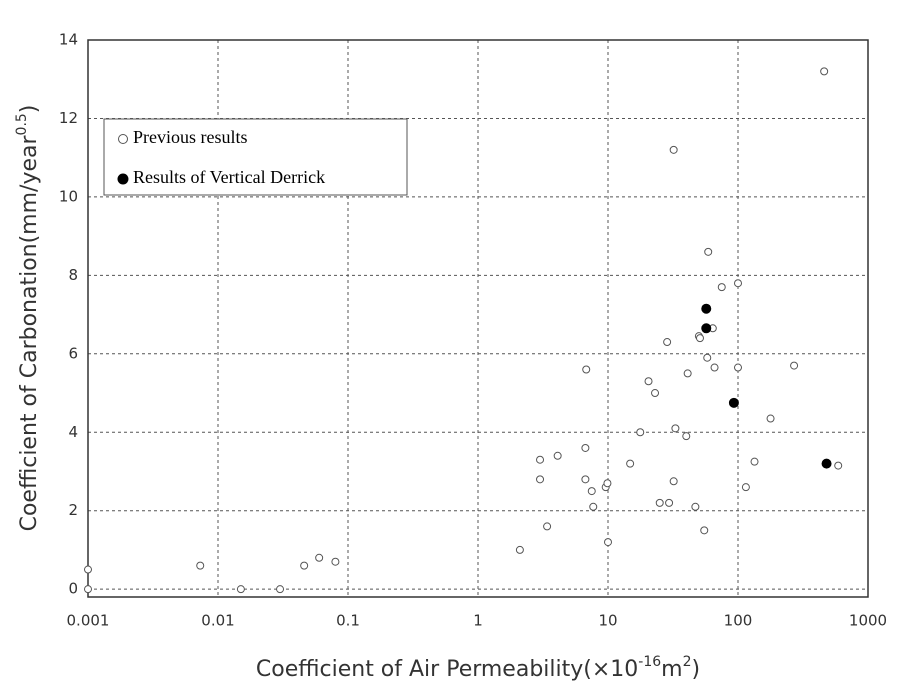 This screenshot has width=899, height=692. I want to click on y-tick-label: 4, so click(73, 432).